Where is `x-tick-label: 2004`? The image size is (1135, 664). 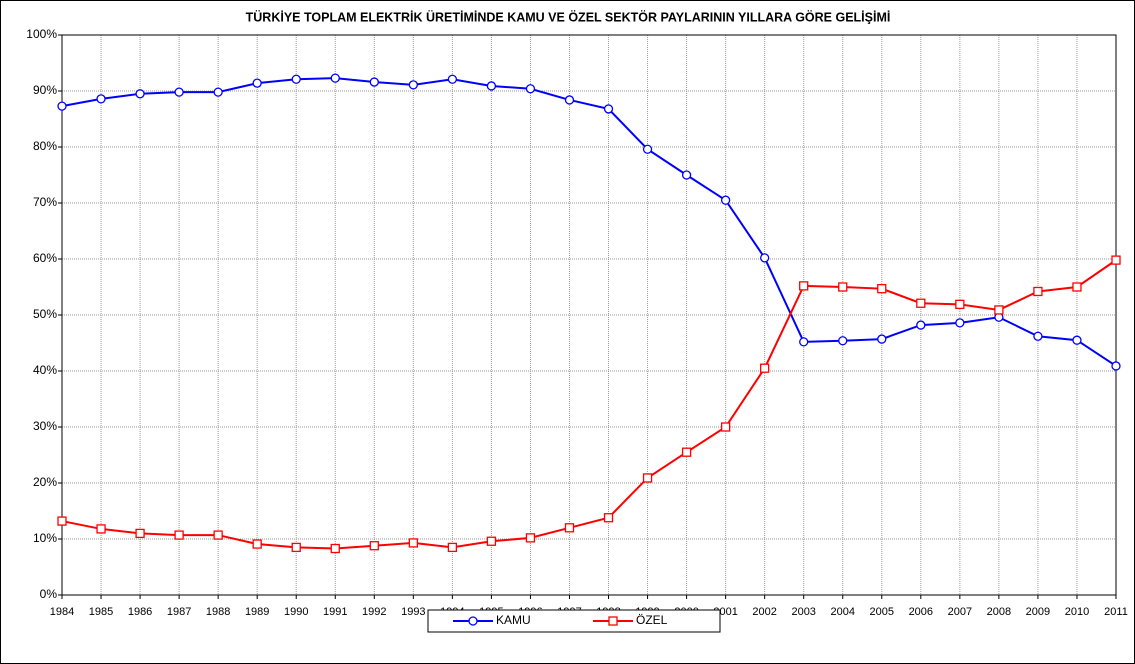
x-tick-label: 2004 is located at coordinates (842, 612).